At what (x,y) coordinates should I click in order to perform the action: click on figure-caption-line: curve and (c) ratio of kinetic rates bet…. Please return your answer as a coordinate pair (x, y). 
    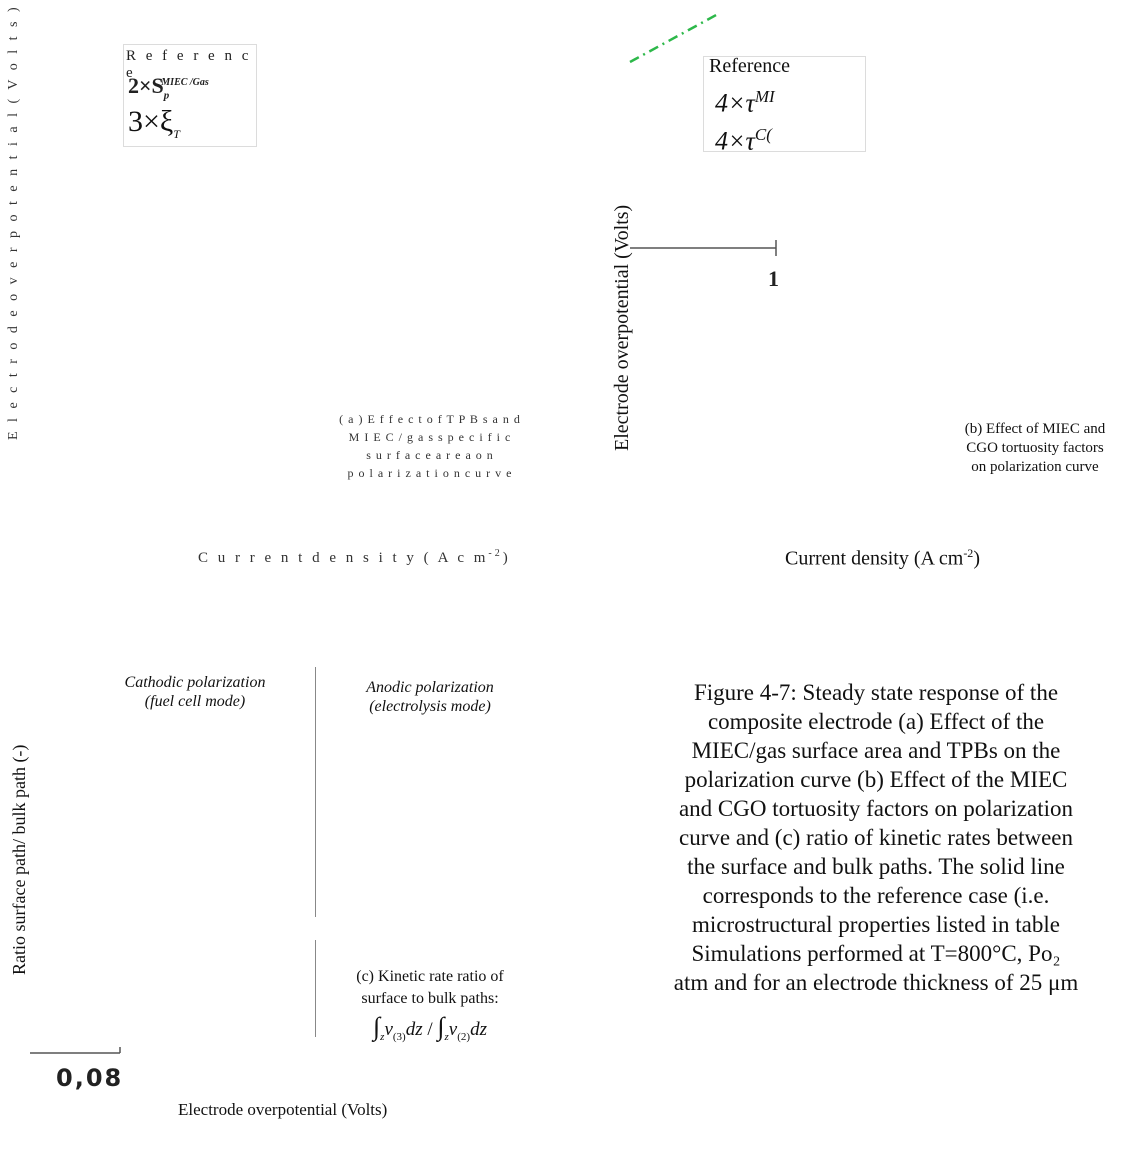
    Looking at the image, I should click on (876, 837).